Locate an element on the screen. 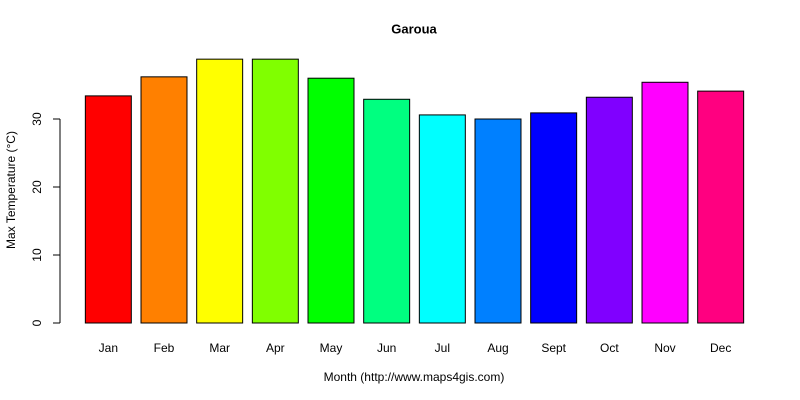  x-tick-label: Oct is located at coordinates (609, 348).